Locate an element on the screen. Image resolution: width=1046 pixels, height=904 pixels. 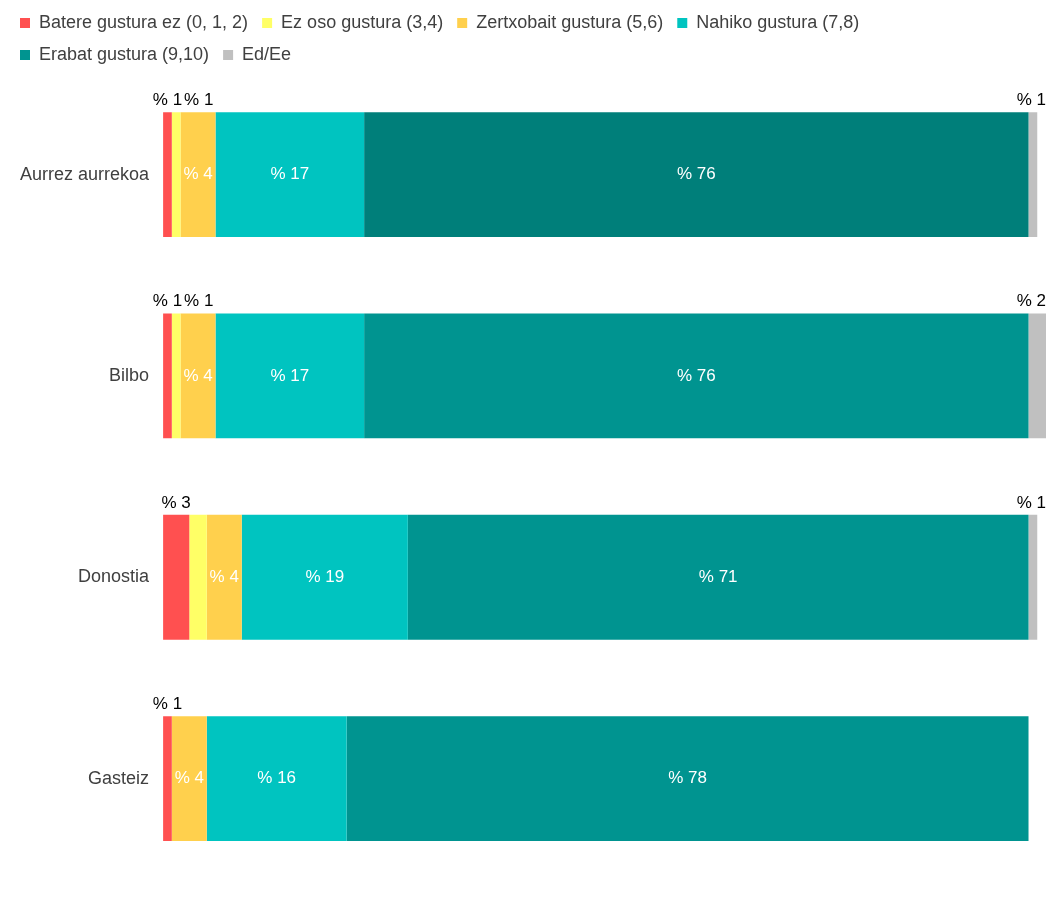
legend-label: Ez oso gustura (3,4) is located at coordinates (362, 21).